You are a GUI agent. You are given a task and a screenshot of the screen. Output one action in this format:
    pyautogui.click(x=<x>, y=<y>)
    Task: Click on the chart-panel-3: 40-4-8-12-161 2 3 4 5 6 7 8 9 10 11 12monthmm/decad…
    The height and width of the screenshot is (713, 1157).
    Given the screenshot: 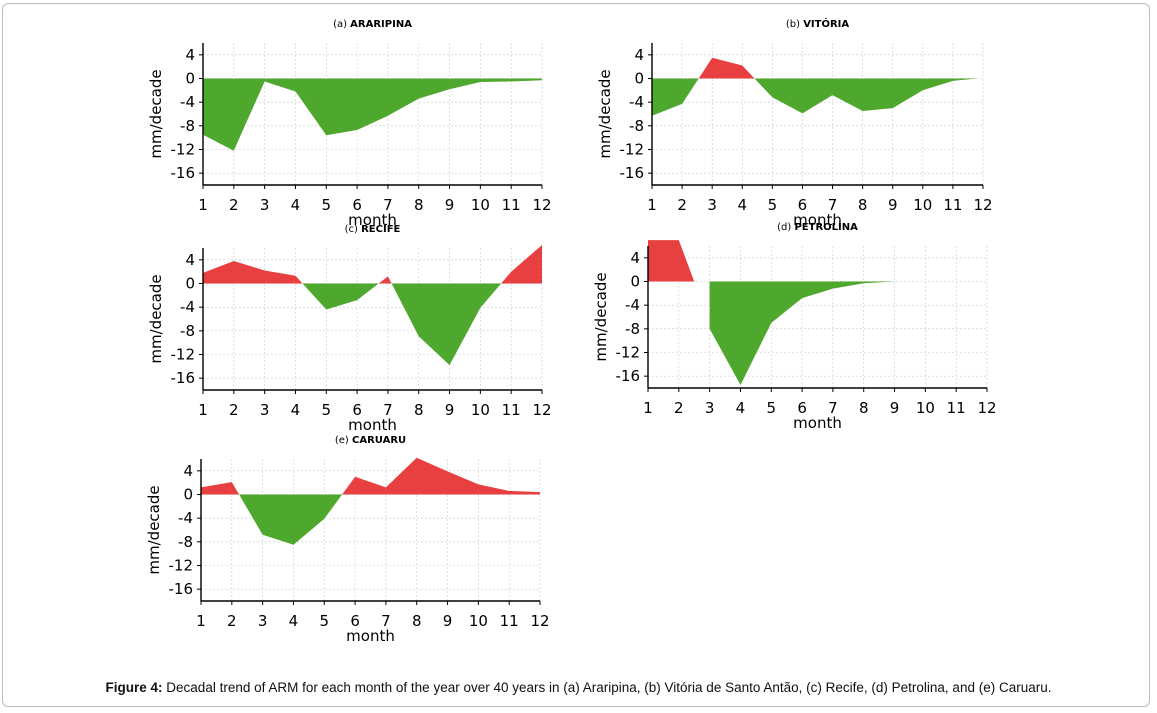 What is the action you would take?
    pyautogui.click(x=349, y=329)
    